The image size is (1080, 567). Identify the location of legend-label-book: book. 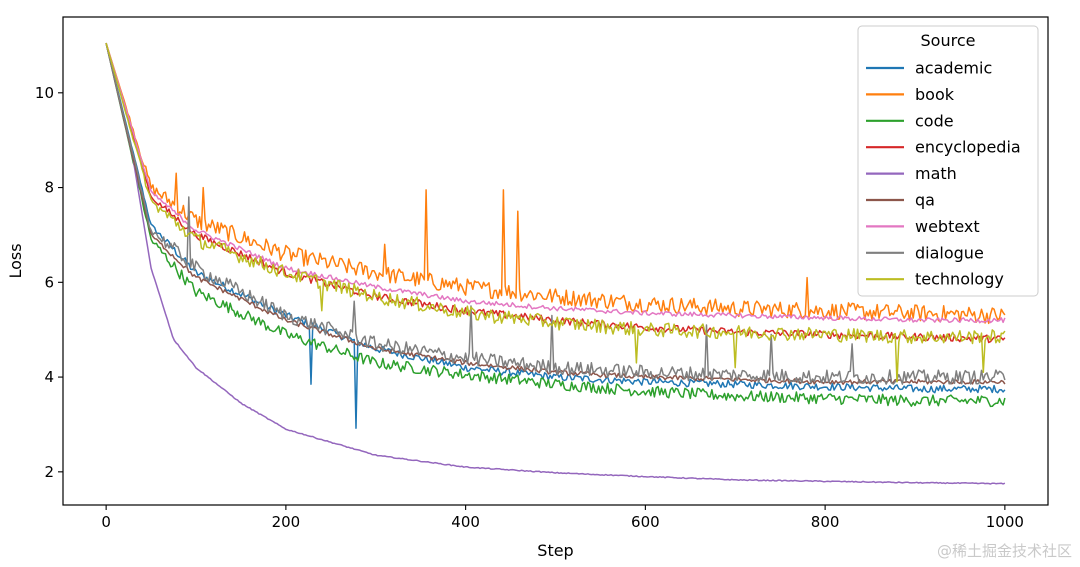
(935, 94).